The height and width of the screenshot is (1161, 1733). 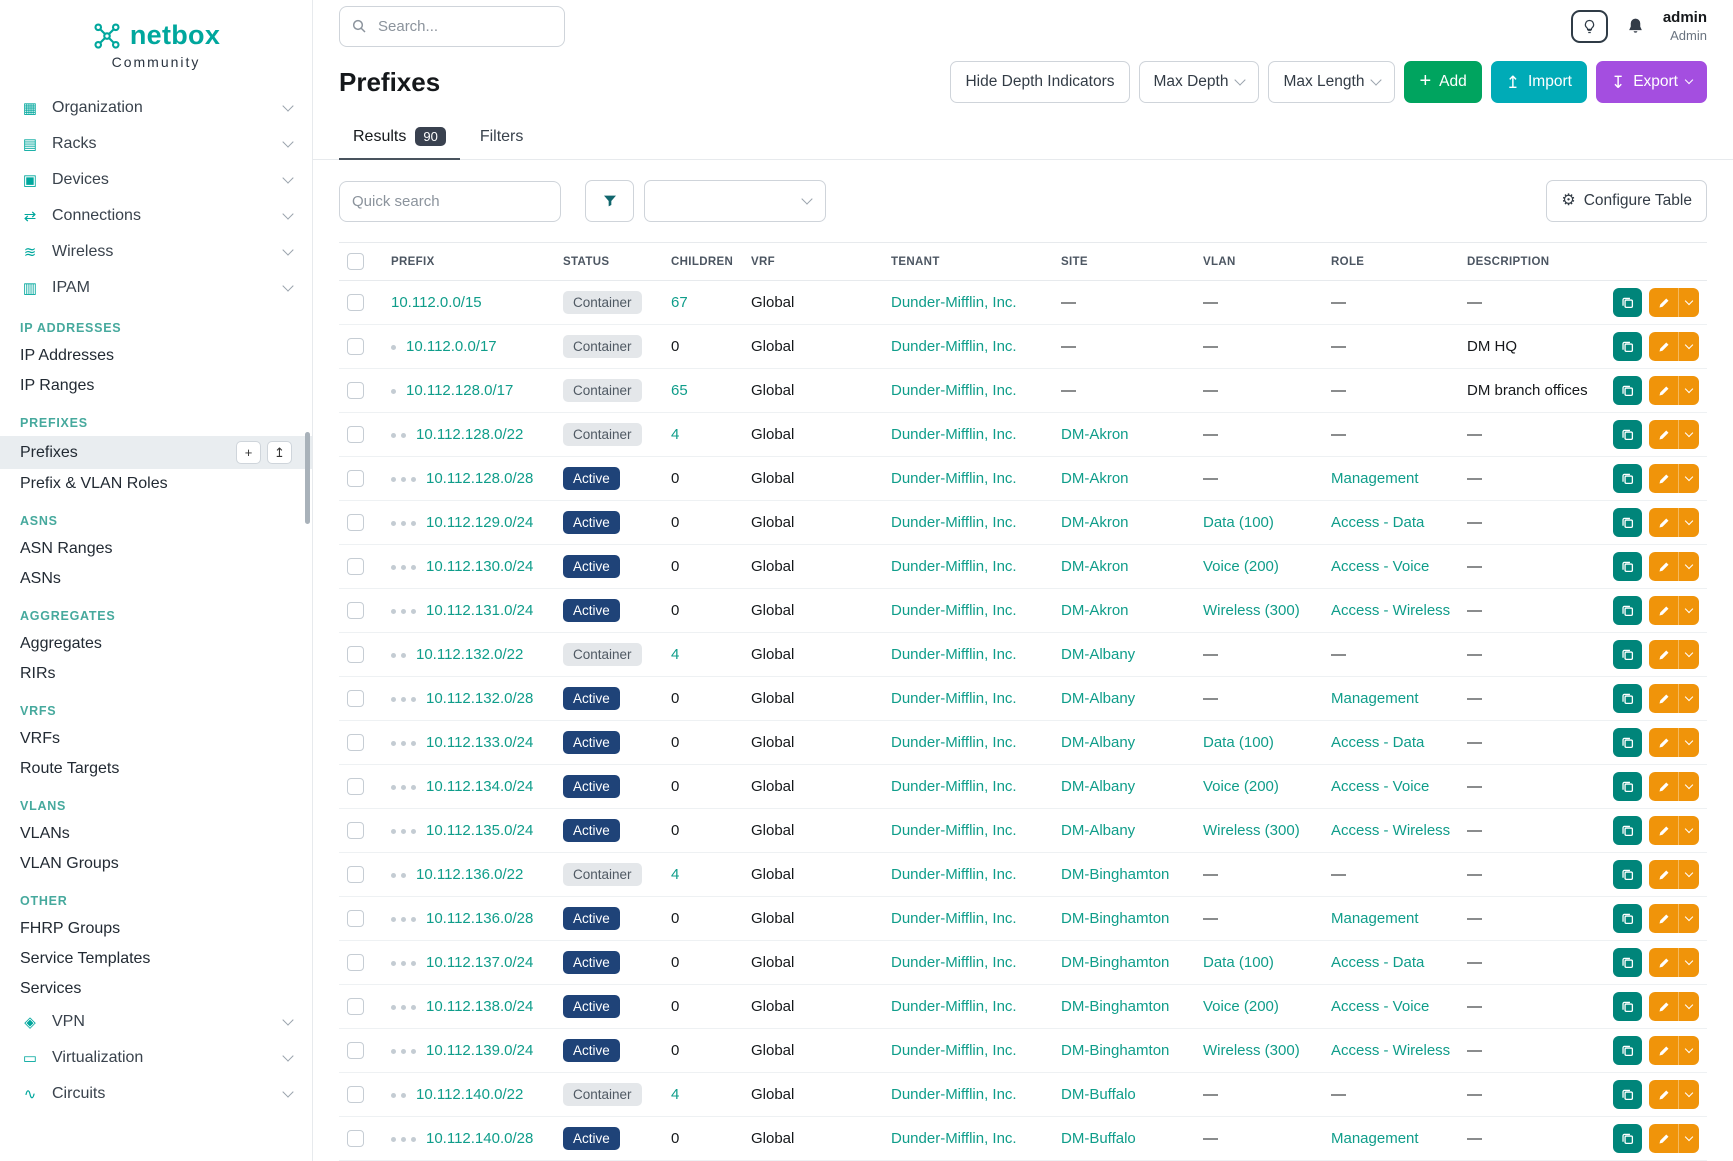 I want to click on search-input, so click(x=452, y=26).